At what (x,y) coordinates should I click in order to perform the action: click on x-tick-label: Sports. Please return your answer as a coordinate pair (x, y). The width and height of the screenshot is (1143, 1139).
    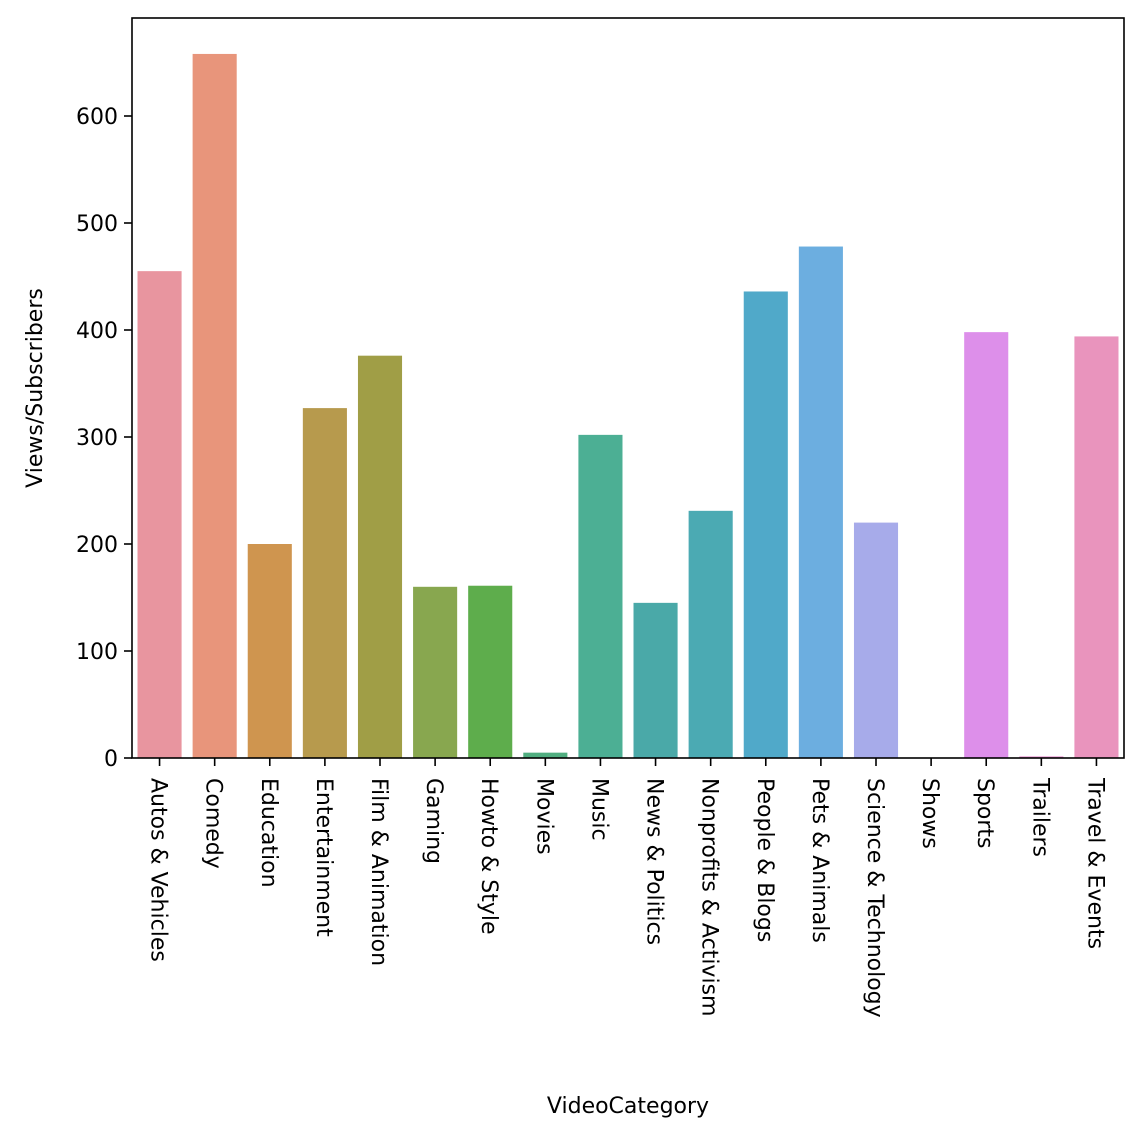
    Looking at the image, I should click on (984, 813).